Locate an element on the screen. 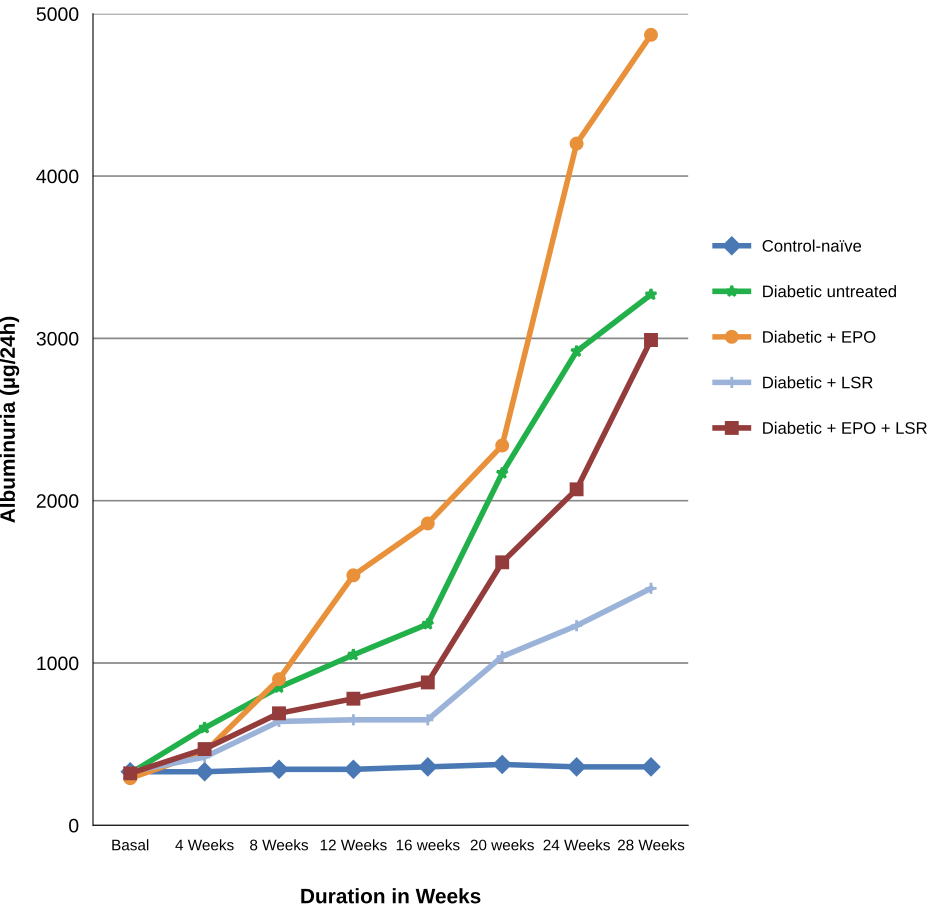 The width and height of the screenshot is (930, 917). x-tick-label: 24 Weeks is located at coordinates (577, 844).